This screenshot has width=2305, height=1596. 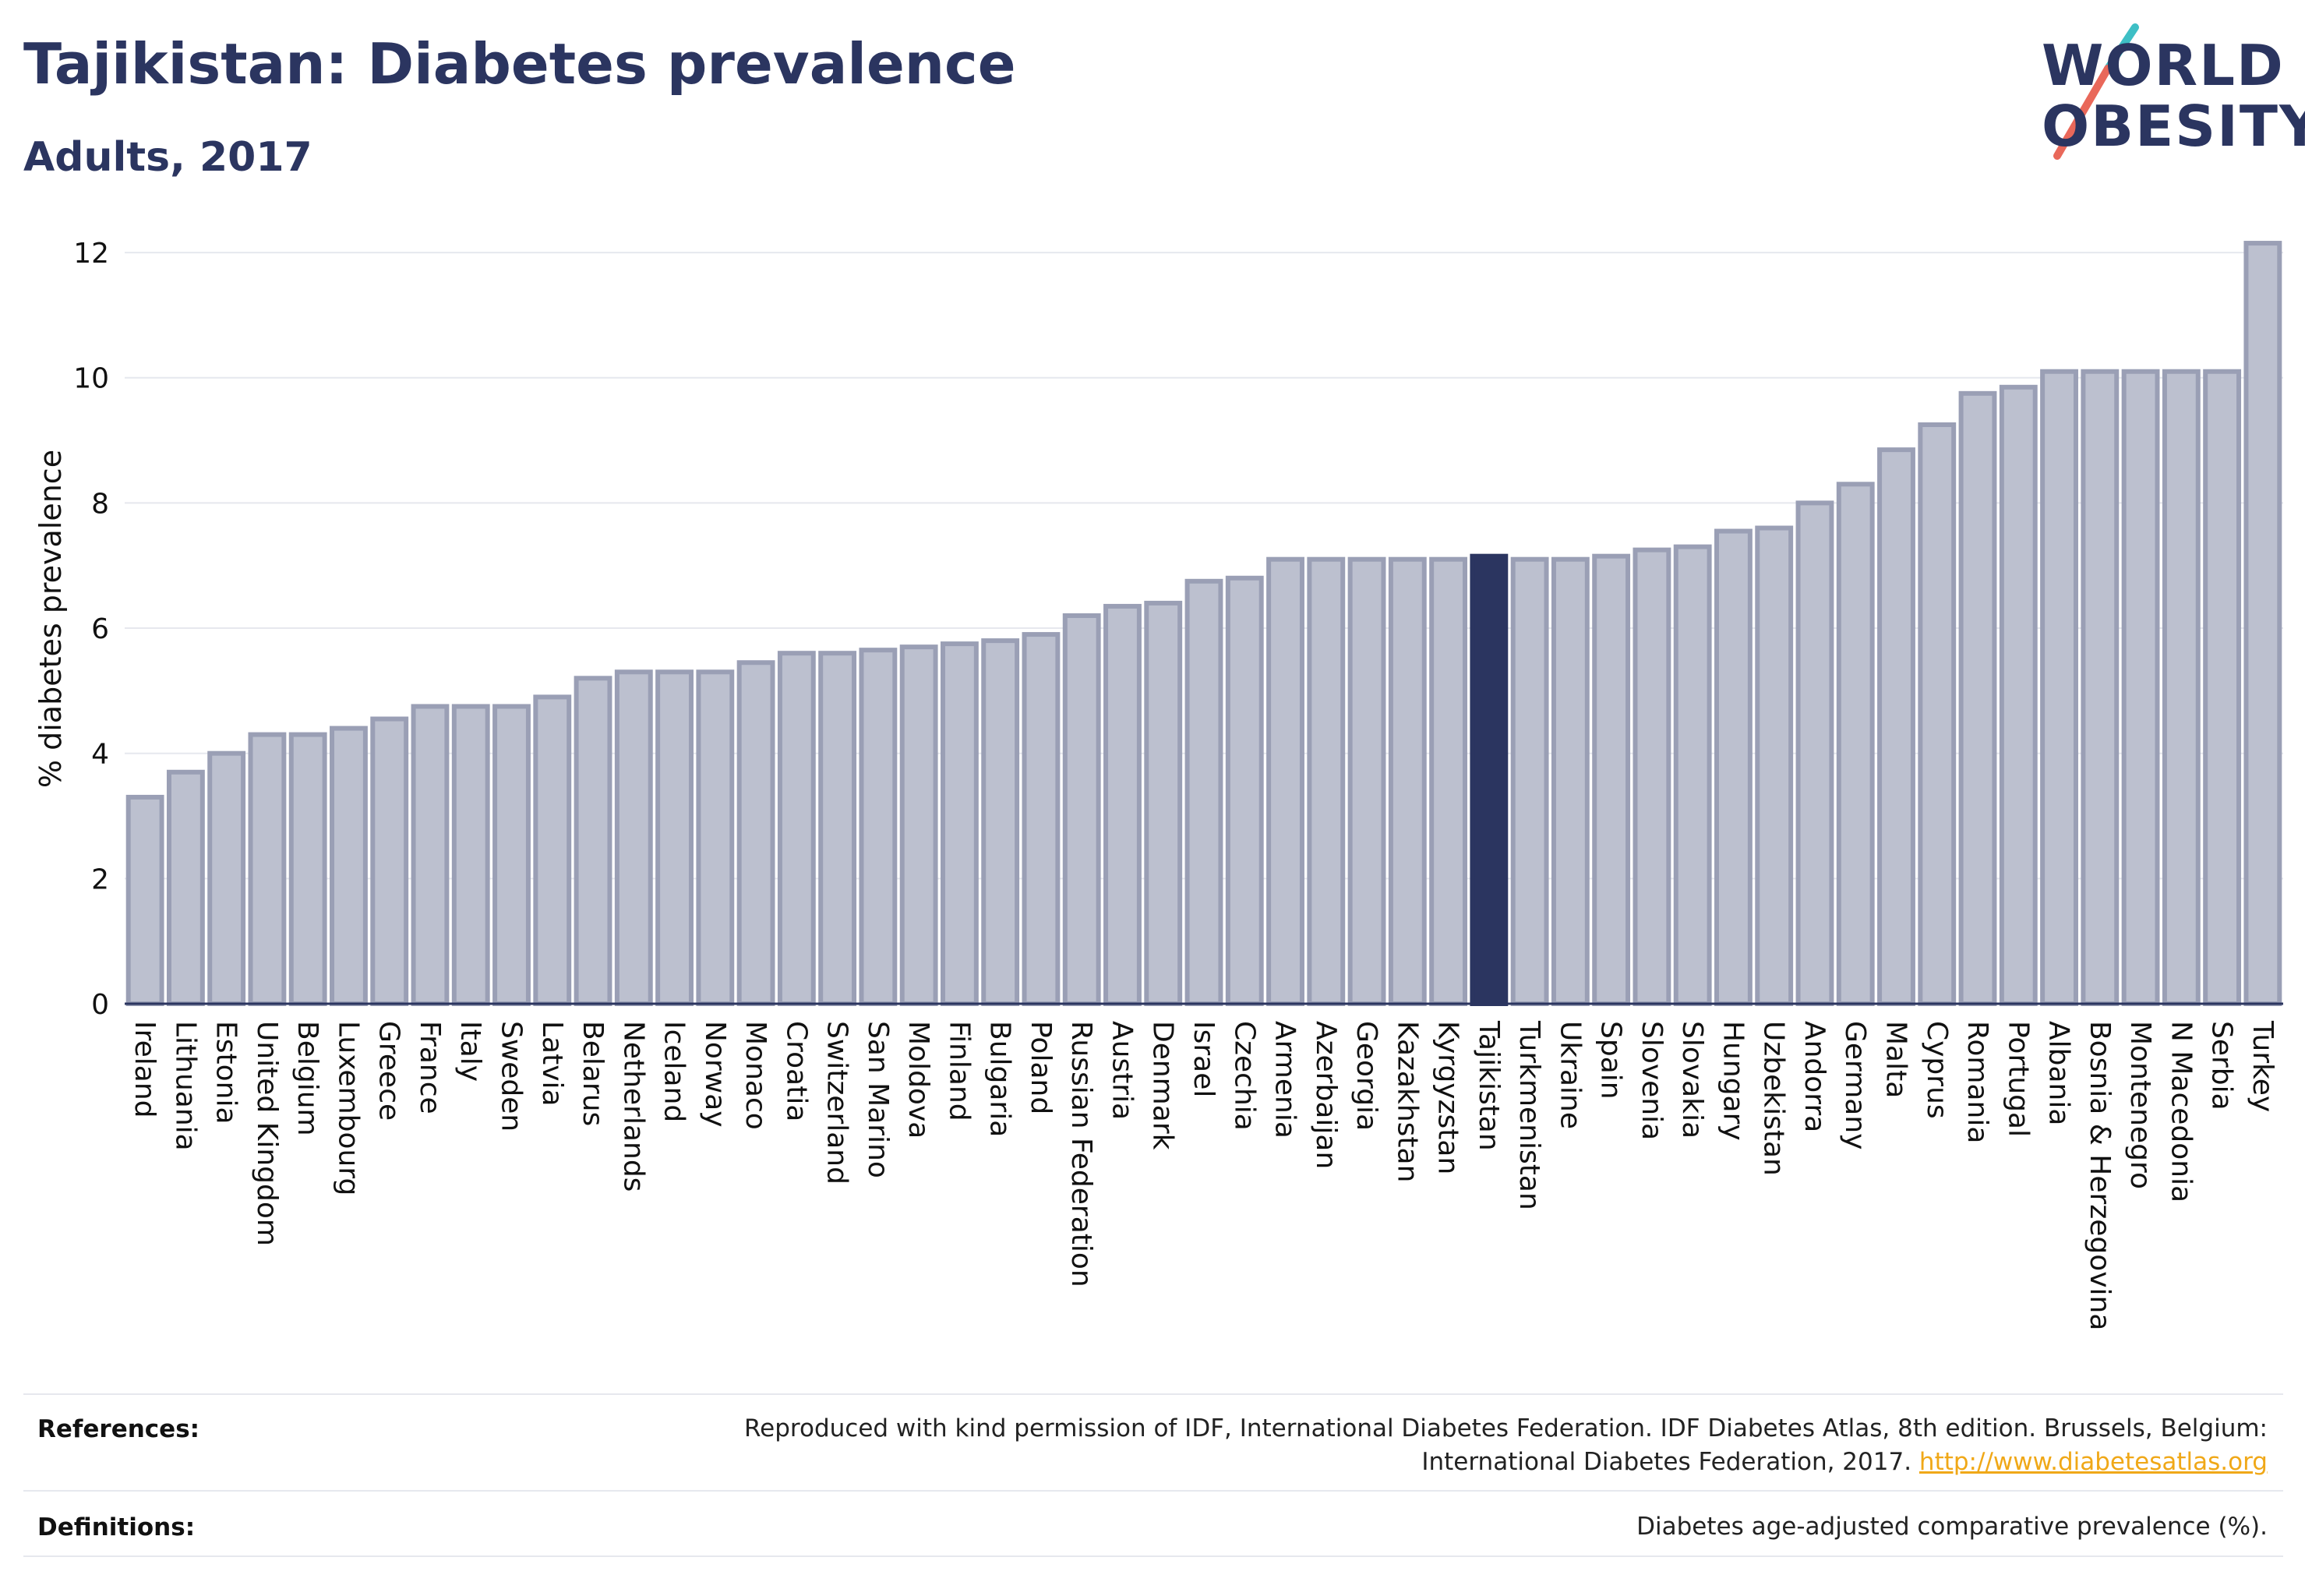 I want to click on logo-slash-icon, so click(x=2096, y=91).